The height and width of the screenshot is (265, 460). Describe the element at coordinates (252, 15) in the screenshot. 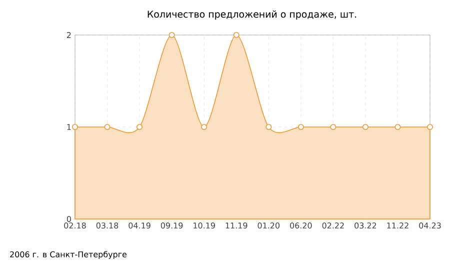

I see `chart-title: Количество предложений о продаже, шт.` at that location.